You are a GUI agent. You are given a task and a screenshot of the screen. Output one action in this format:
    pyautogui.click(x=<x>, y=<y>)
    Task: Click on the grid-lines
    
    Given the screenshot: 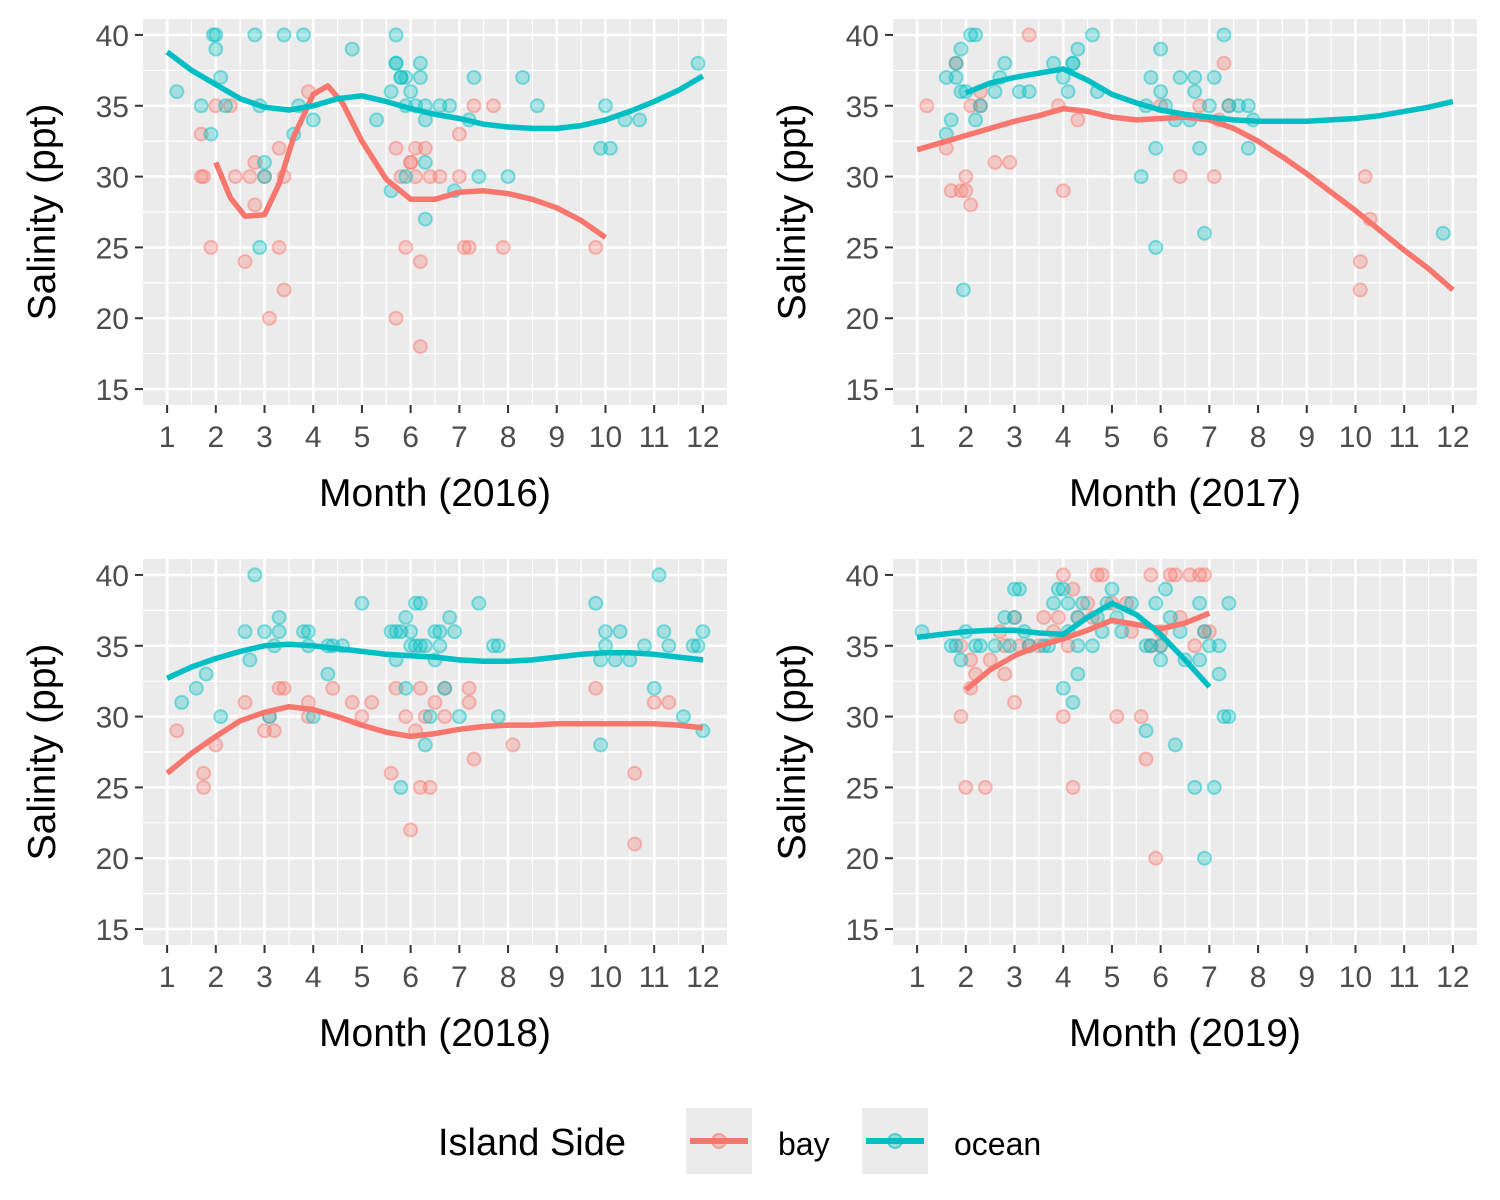 What is the action you would take?
    pyautogui.click(x=1185, y=752)
    